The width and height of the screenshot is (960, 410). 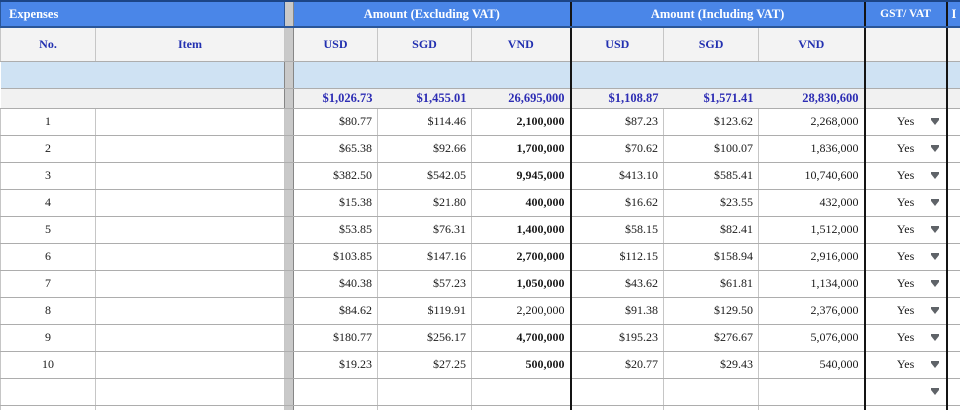 What do you see at coordinates (48, 338) in the screenshot?
I see `cell-no: 9` at bounding box center [48, 338].